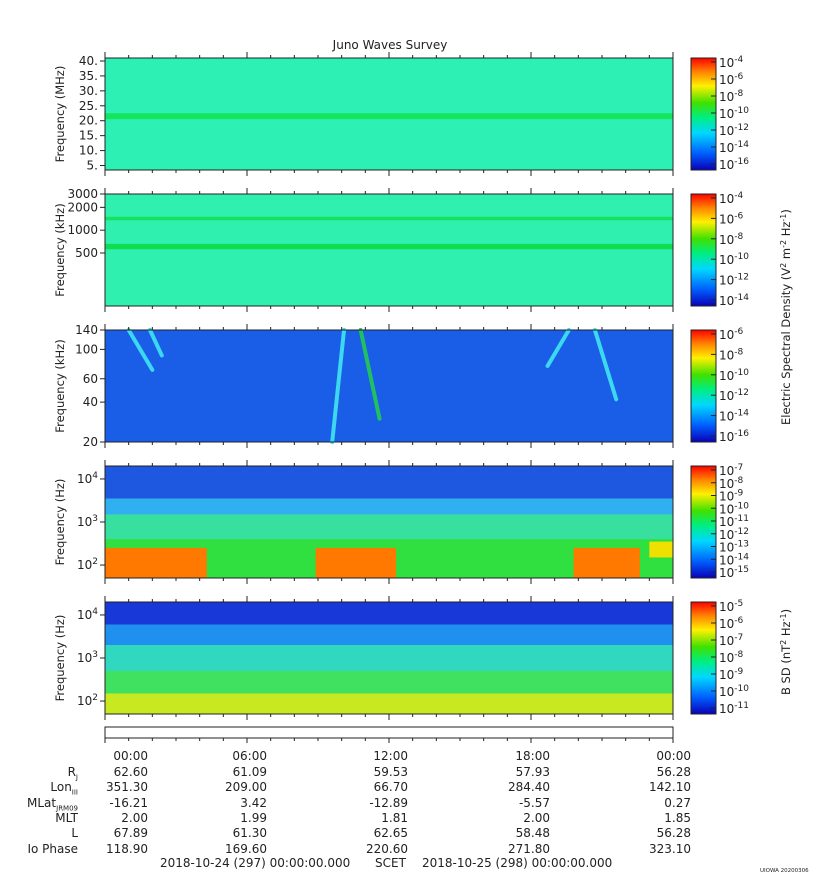 The image size is (815, 880). I want to click on footer-end: 2018-10-25 (298) 00:00:00.000, so click(517, 863).